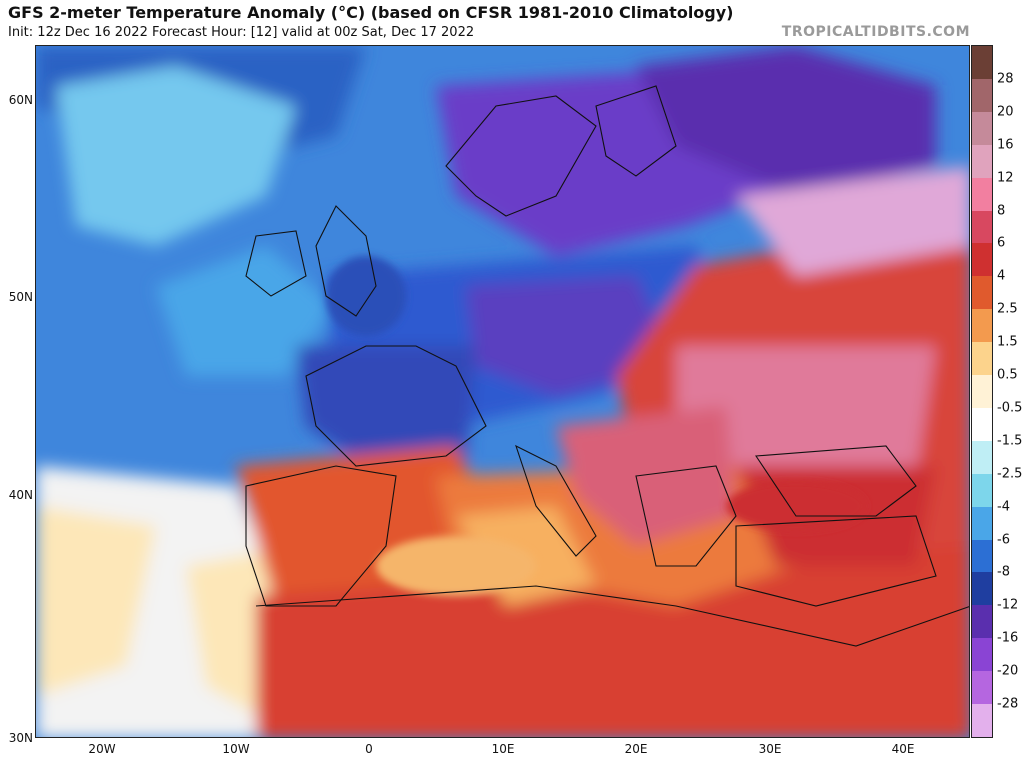 This screenshot has height=757, width=1024. I want to click on lat-label: 40N, so click(20, 495).